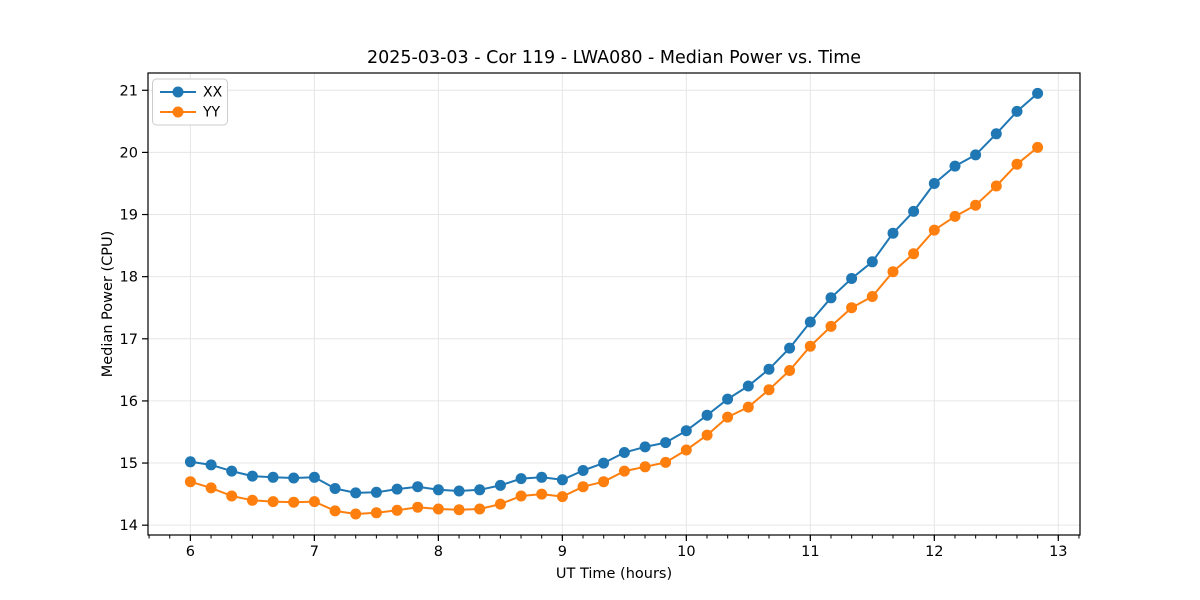 This screenshot has width=1200, height=600. Describe the element at coordinates (129, 91) in the screenshot. I see `y-tick-label: 21` at that location.